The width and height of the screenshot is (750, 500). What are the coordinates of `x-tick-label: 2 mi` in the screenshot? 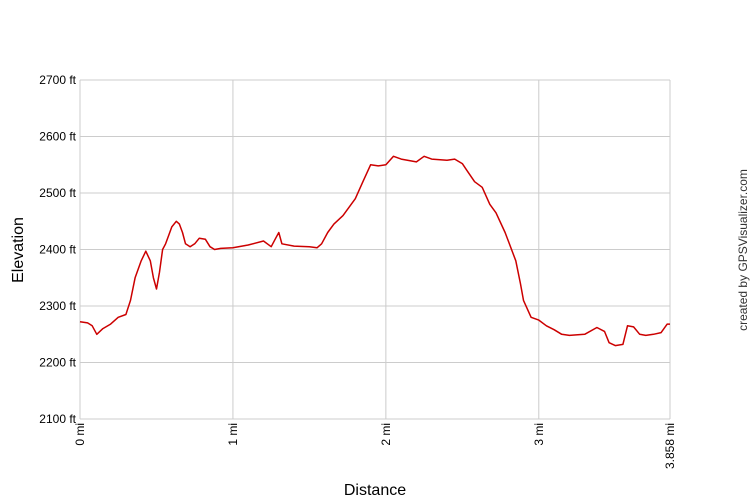 It's located at (386, 434).